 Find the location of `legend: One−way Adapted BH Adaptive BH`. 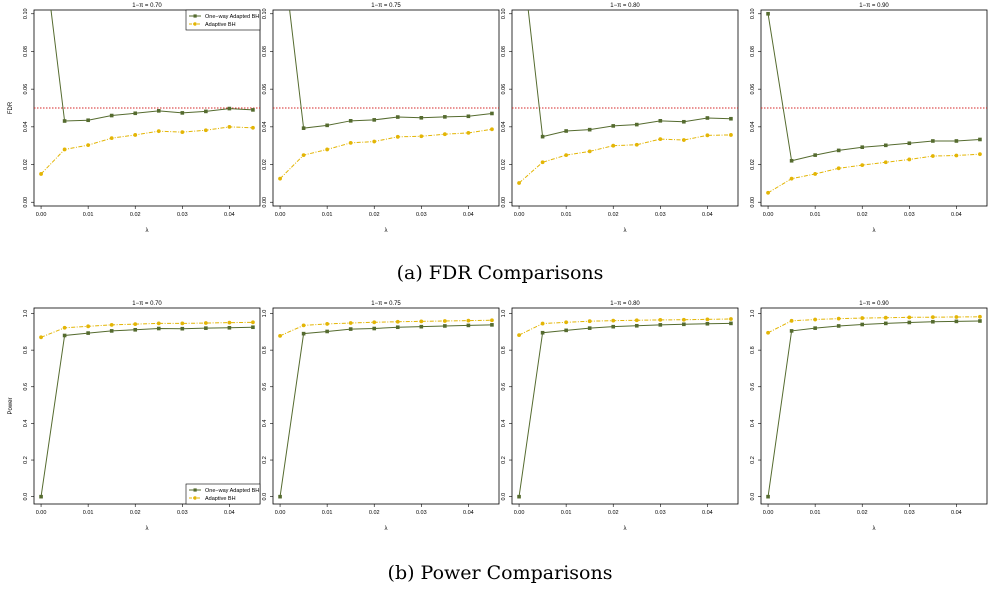

legend: One−way Adapted BH Adaptive BH is located at coordinates (223, 20).